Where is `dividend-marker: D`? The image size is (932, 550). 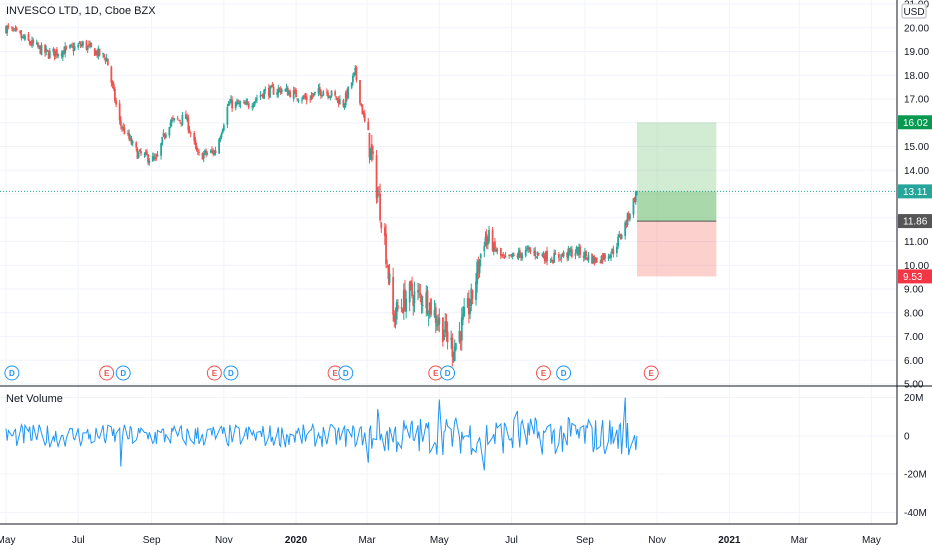
dividend-marker: D is located at coordinates (564, 373).